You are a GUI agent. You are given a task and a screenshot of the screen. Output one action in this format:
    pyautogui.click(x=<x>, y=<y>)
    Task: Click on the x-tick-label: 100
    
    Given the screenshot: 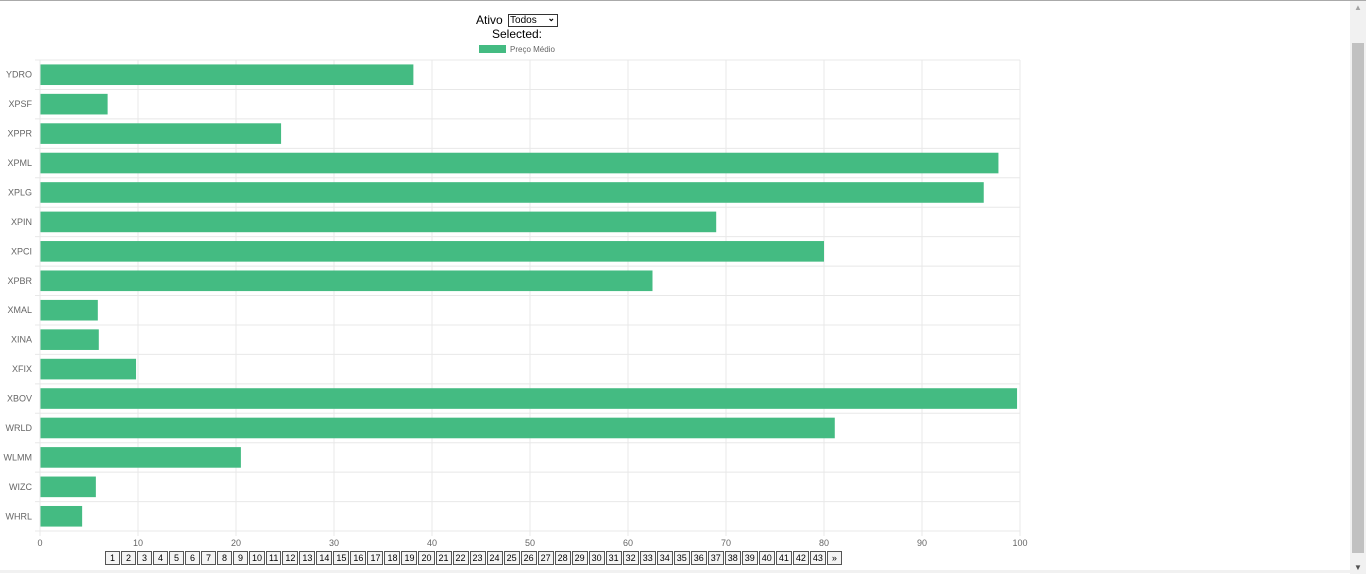 What is the action you would take?
    pyautogui.click(x=1019, y=543)
    